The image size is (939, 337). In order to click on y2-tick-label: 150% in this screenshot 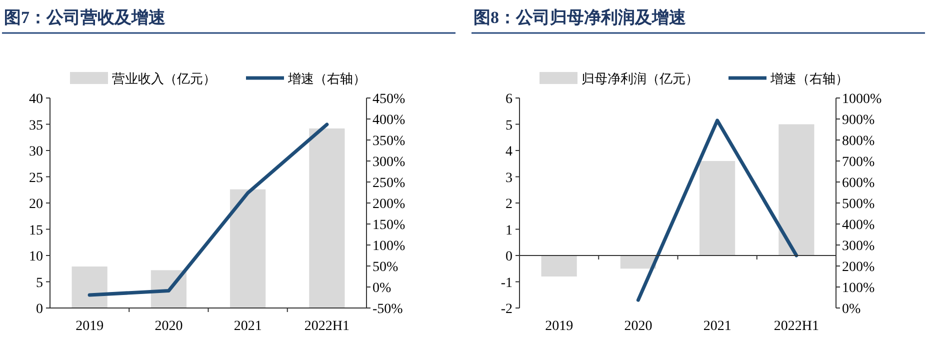, I will do `click(389, 225)`.